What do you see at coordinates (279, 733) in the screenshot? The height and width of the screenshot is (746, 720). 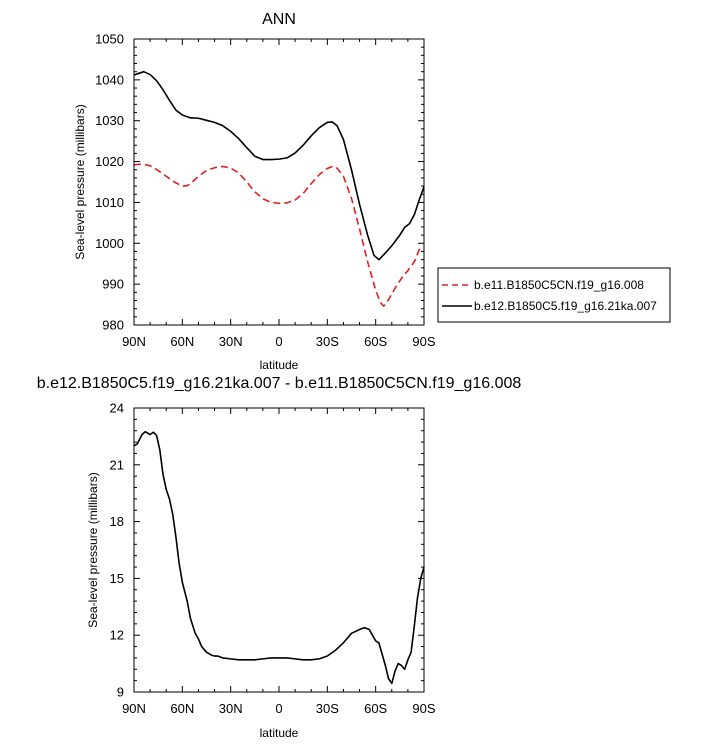 I see `panel-bottom-xlabel: latitude` at bounding box center [279, 733].